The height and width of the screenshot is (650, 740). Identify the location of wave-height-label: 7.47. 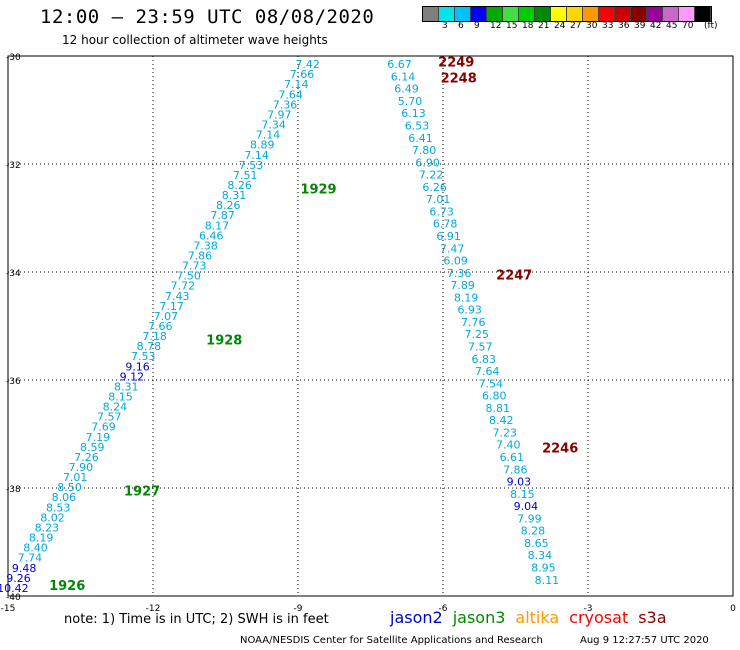
(452, 248).